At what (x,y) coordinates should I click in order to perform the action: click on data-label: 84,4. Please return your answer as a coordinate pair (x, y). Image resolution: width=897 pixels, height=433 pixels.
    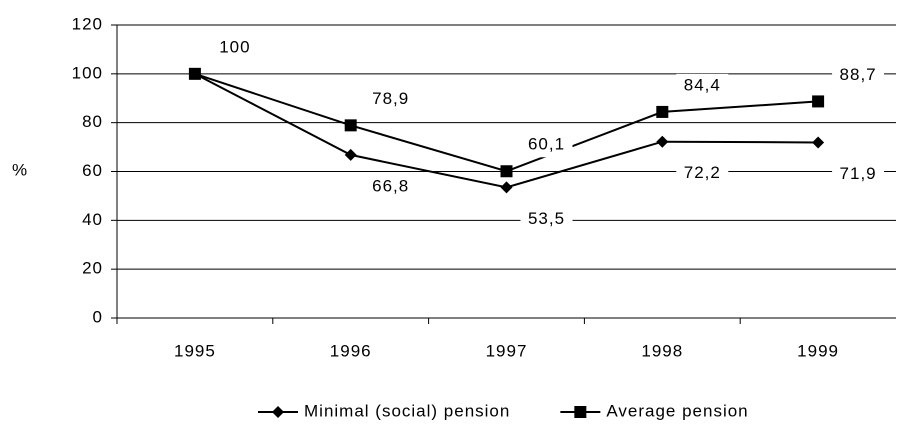
    Looking at the image, I should click on (702, 84).